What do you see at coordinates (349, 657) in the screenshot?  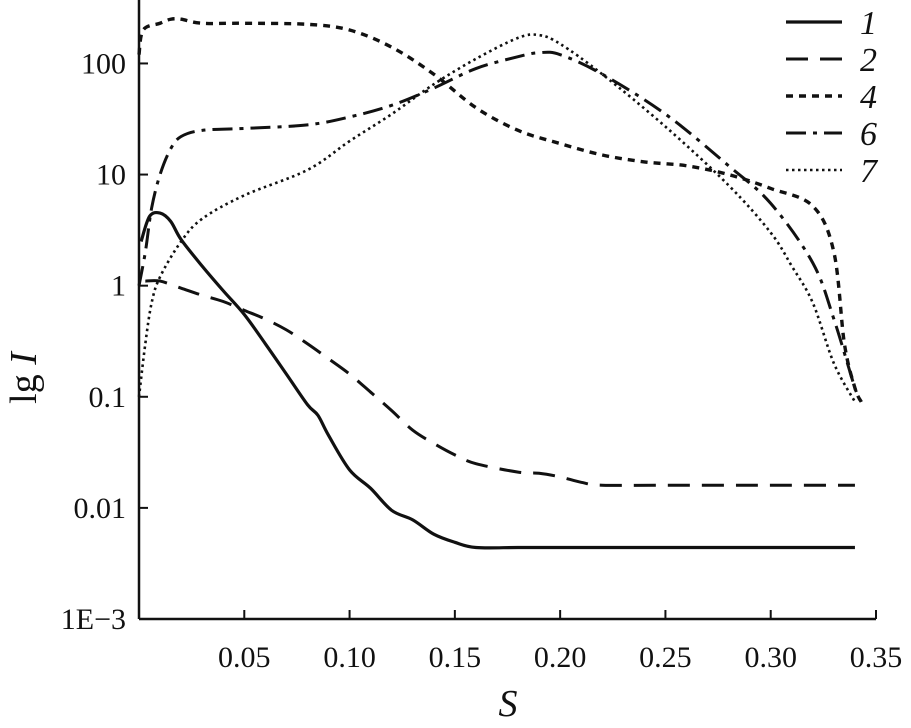 I see `x-tick-label: 0.10` at bounding box center [349, 657].